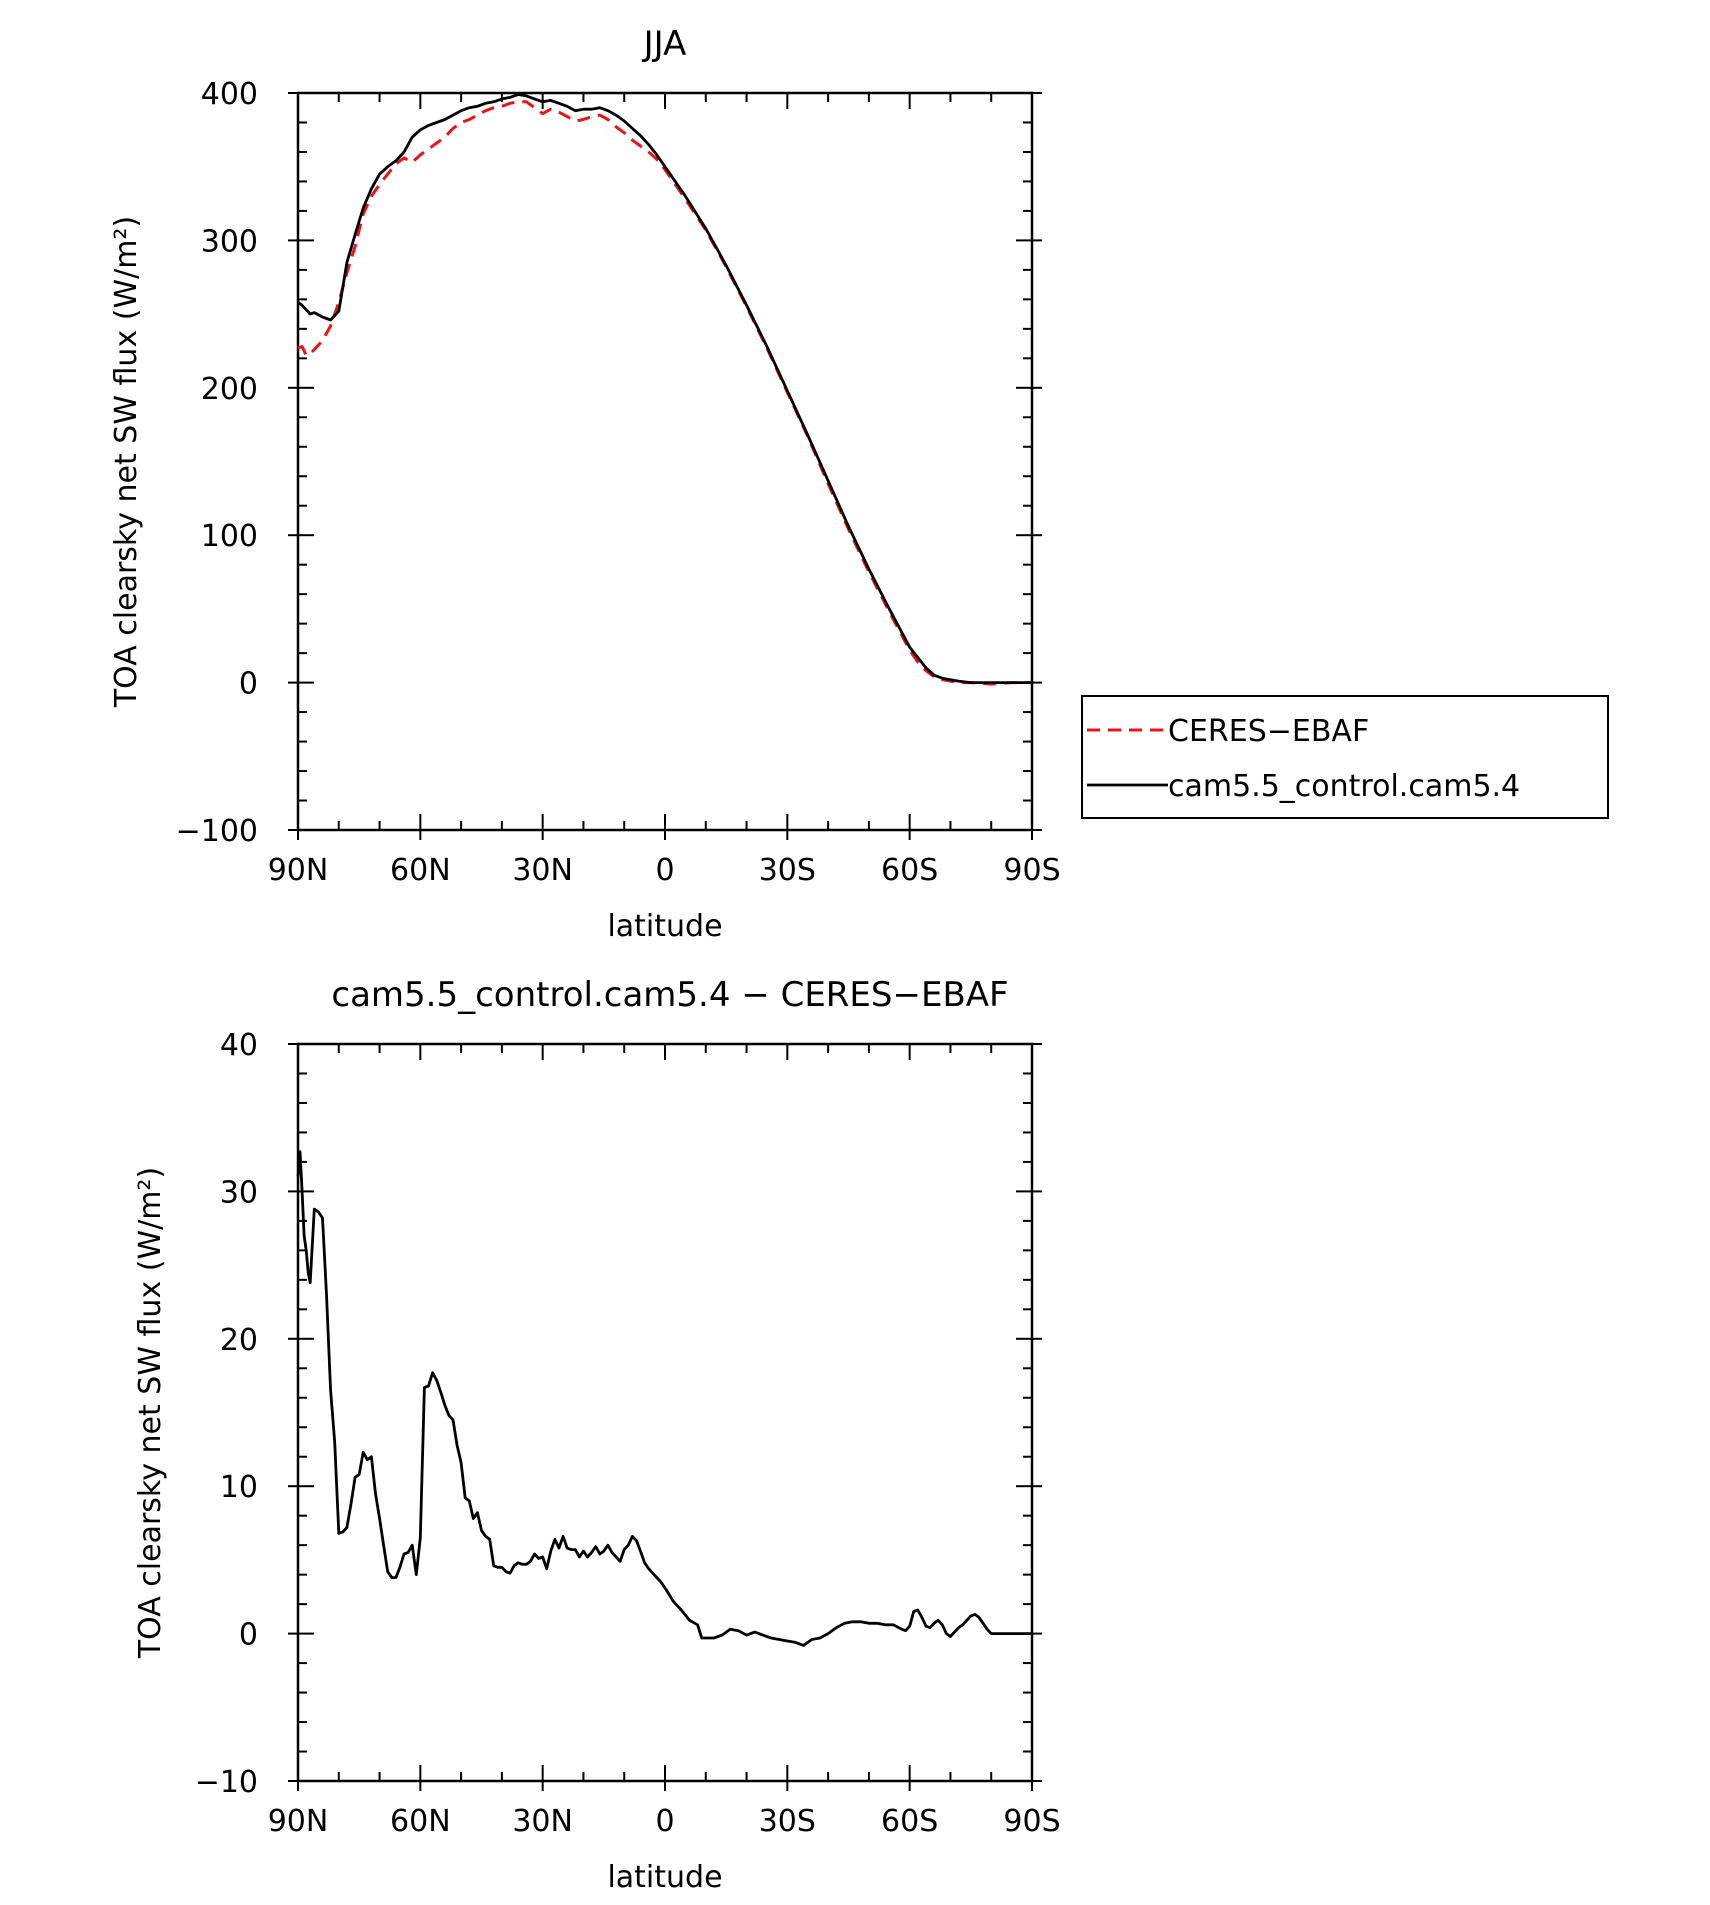  What do you see at coordinates (239, 1340) in the screenshot?
I see `y-tick-label: 20` at bounding box center [239, 1340].